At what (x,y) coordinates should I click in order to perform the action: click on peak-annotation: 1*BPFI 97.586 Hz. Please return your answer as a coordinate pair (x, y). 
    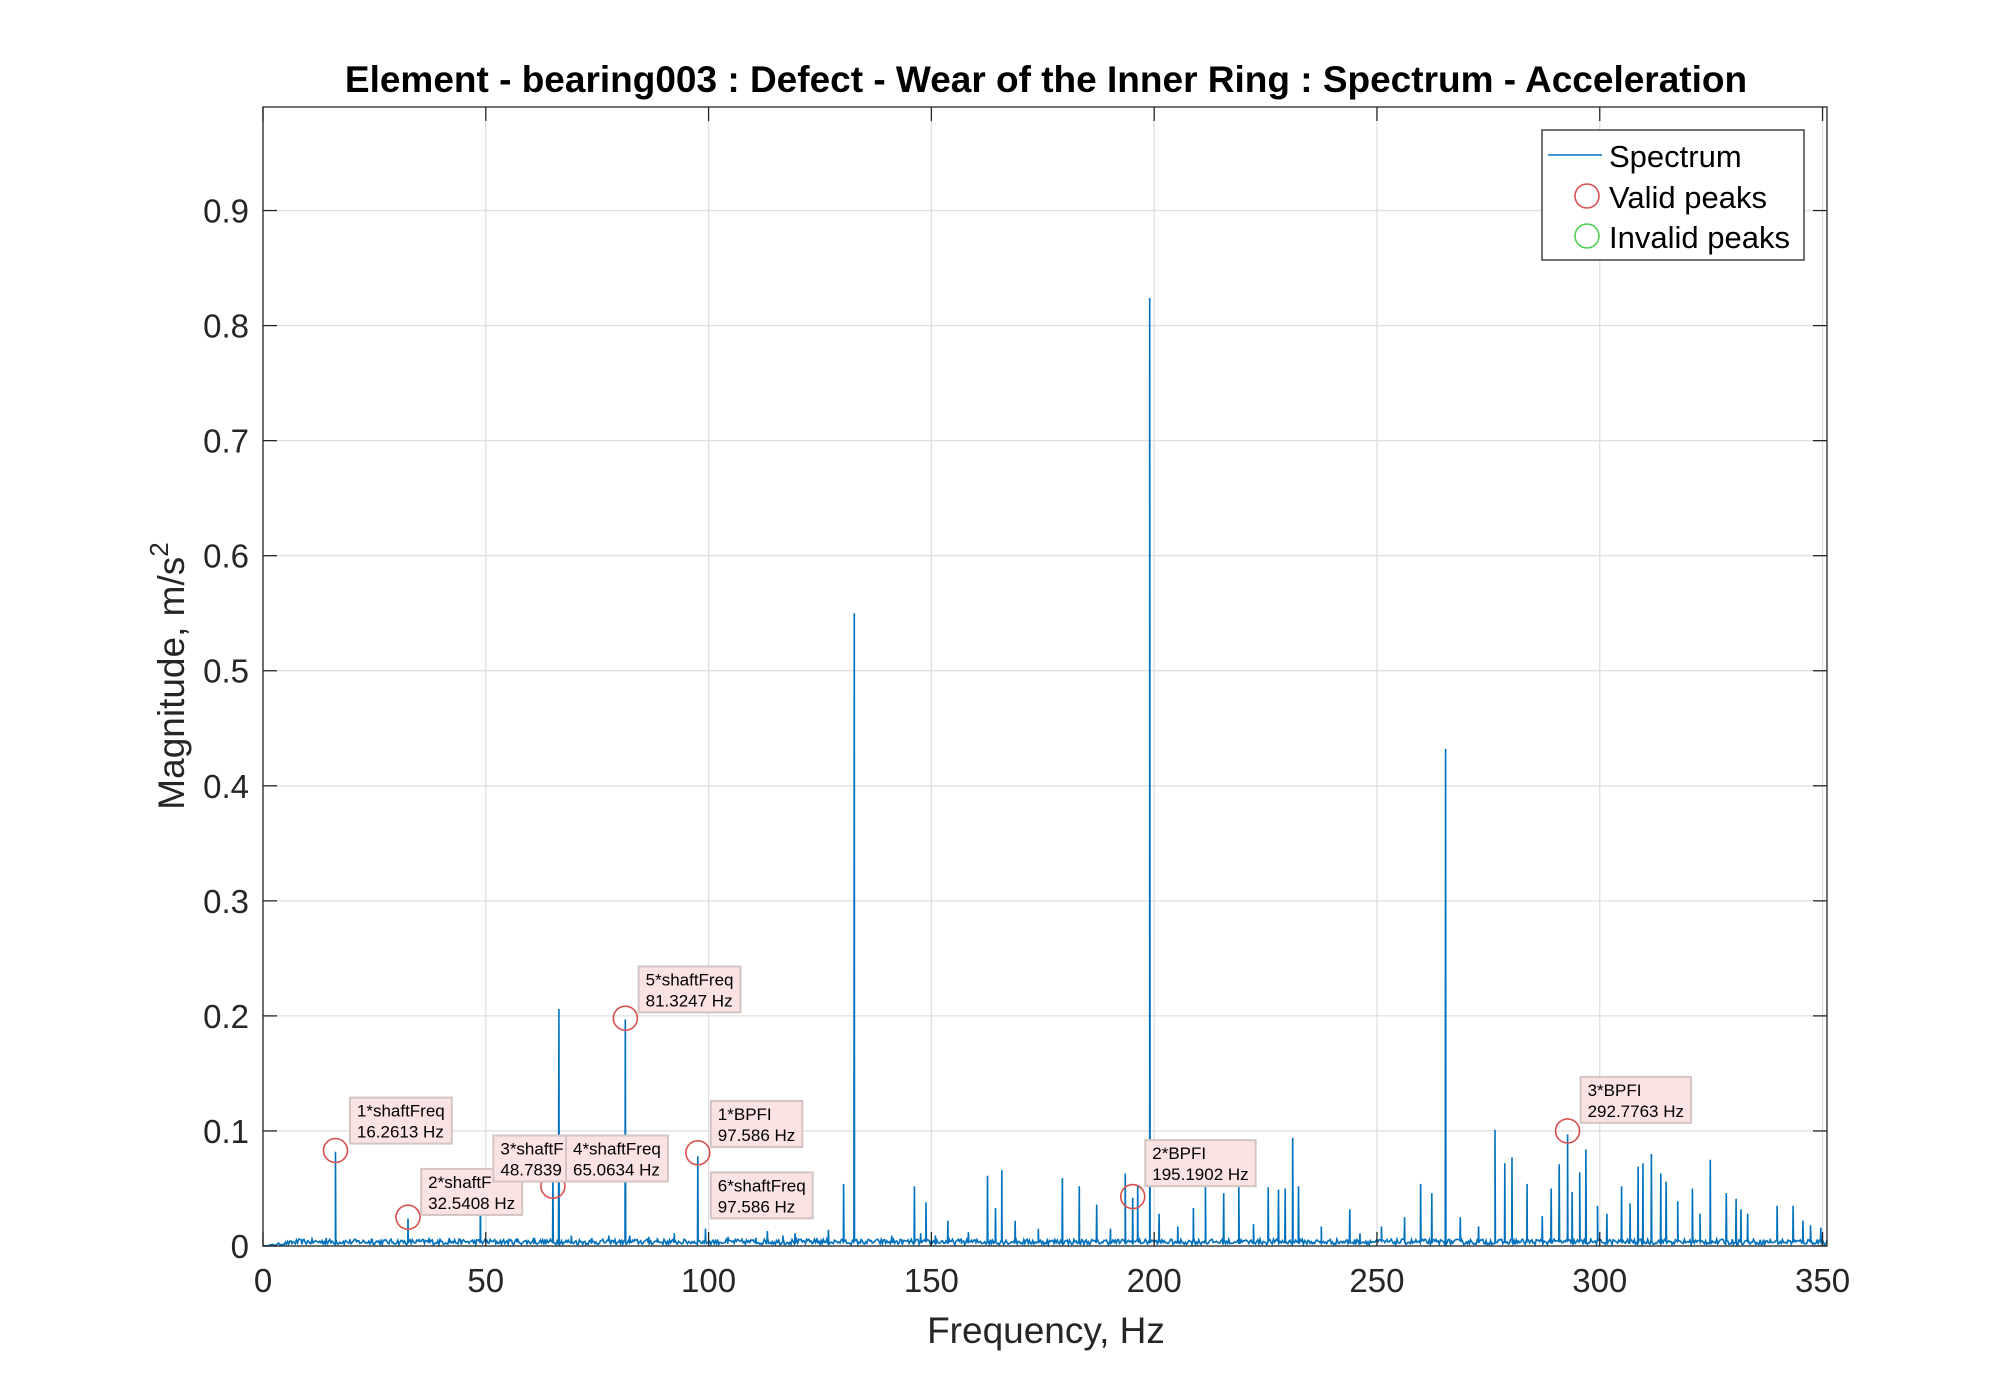
    Looking at the image, I should click on (756, 1124).